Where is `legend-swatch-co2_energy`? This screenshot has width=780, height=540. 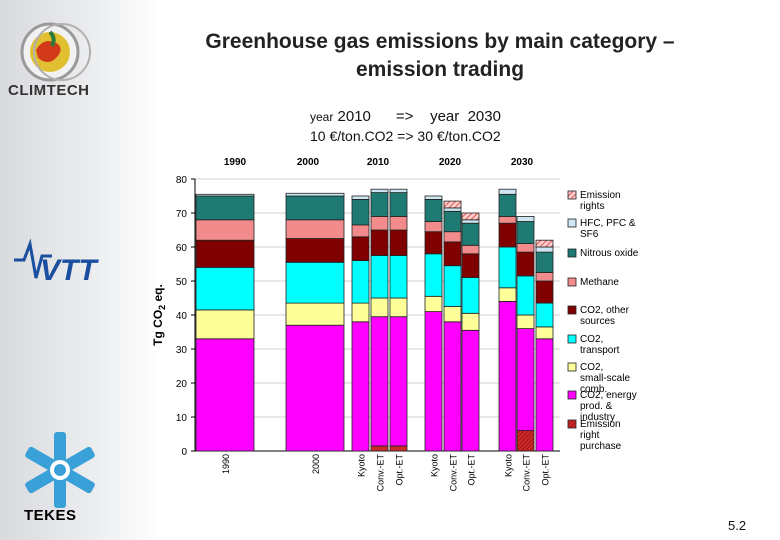 legend-swatch-co2_energy is located at coordinates (572, 395).